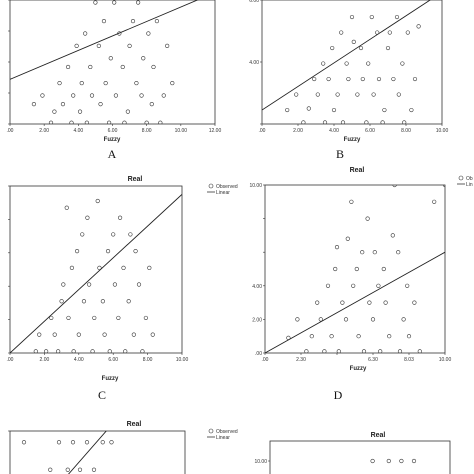 This screenshot has height=474, width=474. What do you see at coordinates (134, 424) in the screenshot?
I see `panel-e-title: Real` at bounding box center [134, 424].